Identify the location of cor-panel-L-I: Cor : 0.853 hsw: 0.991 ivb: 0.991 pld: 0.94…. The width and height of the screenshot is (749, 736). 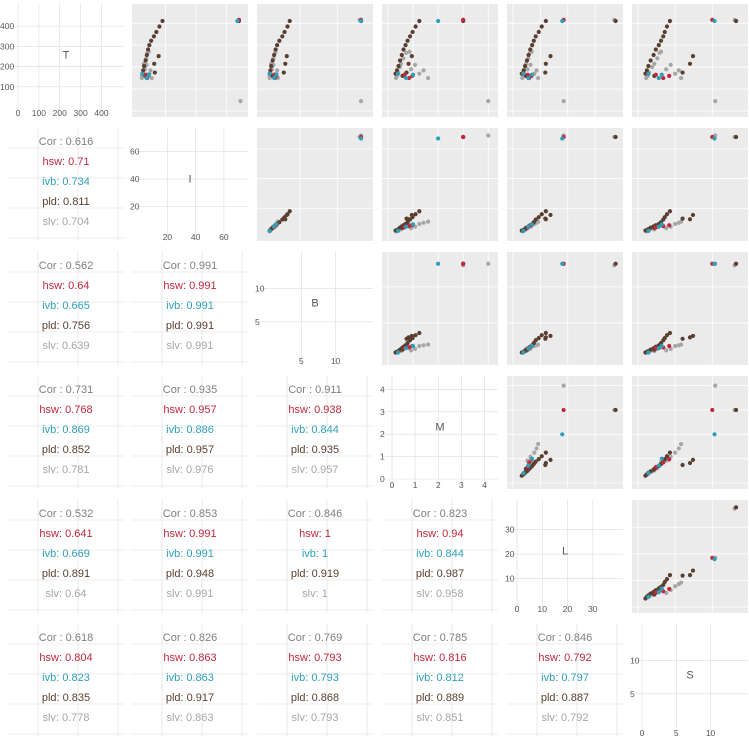
(190, 556).